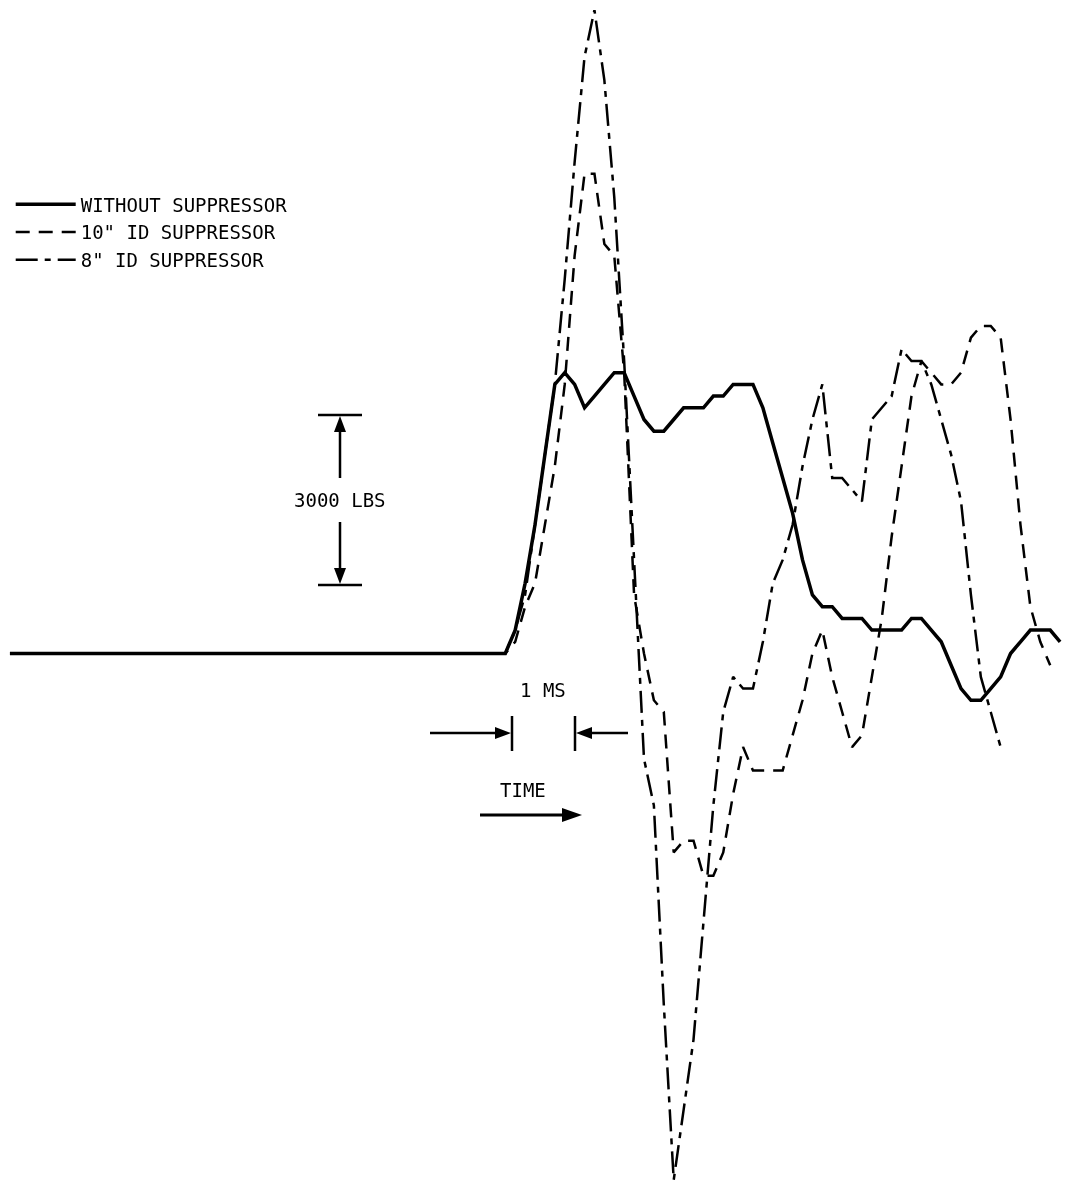 The width and height of the screenshot is (1071, 1190). What do you see at coordinates (340, 500) in the screenshot?
I see `annotation: 3000 LBS` at bounding box center [340, 500].